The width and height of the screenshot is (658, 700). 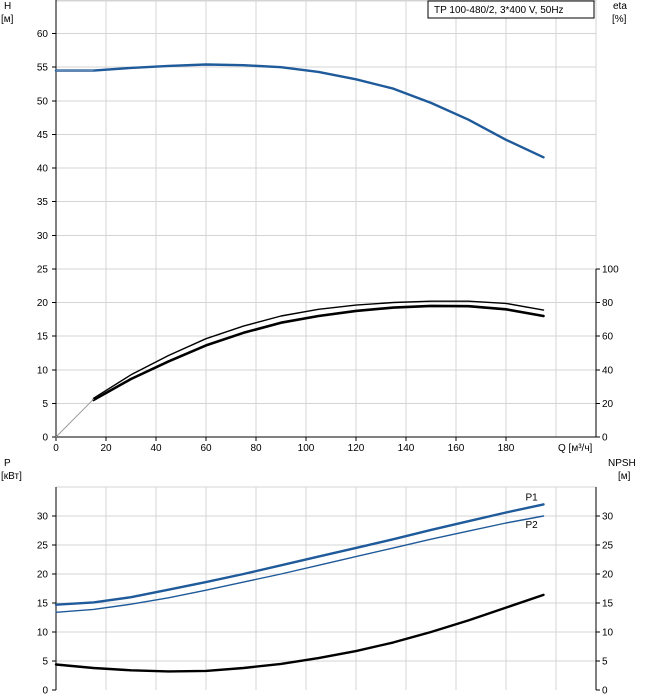 What do you see at coordinates (43, 546) in the screenshot?
I see `p-tick-label: 25` at bounding box center [43, 546].